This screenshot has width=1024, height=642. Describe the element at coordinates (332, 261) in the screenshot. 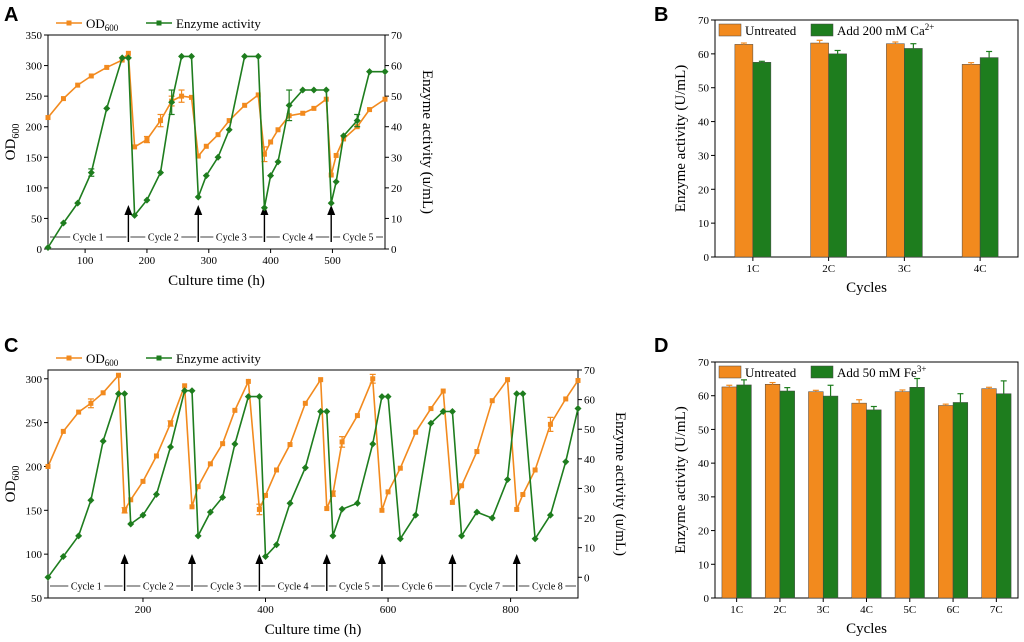

I see `x-tick-label: 500` at that location.